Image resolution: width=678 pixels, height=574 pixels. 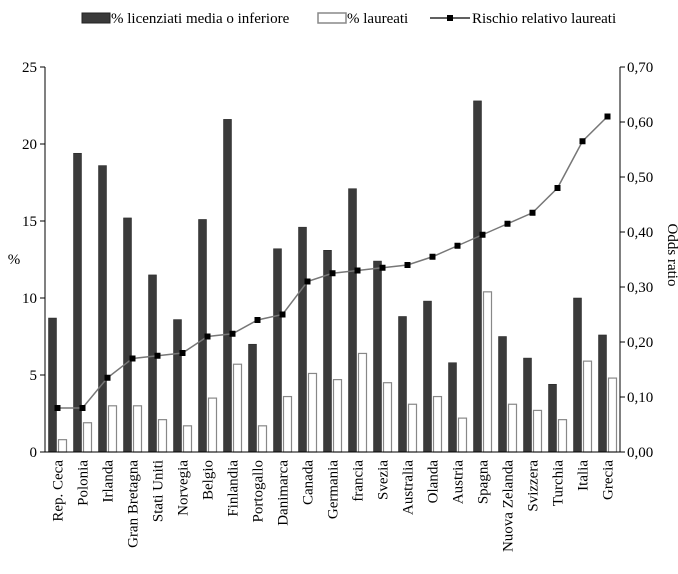 What do you see at coordinates (29, 222) in the screenshot?
I see `left-tick-label: 15` at bounding box center [29, 222].